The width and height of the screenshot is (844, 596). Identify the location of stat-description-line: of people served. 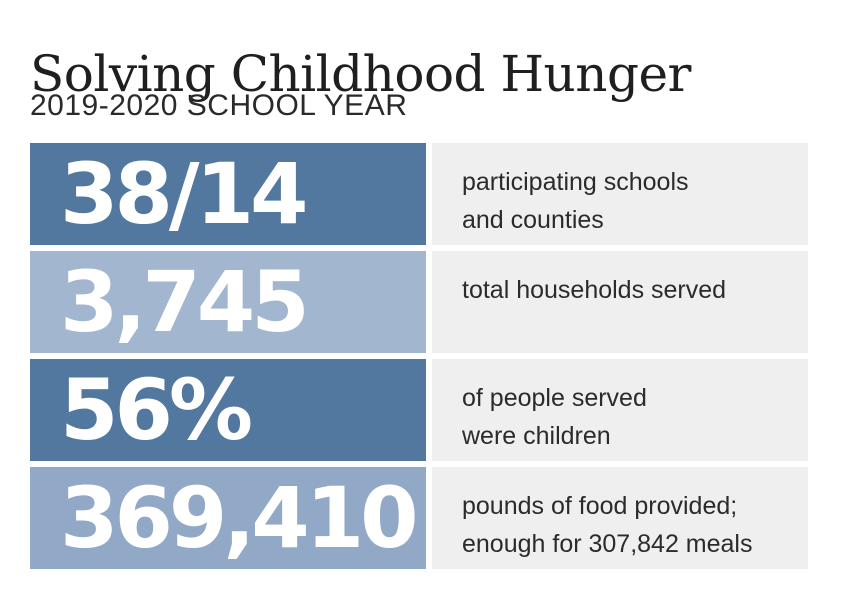
(554, 398).